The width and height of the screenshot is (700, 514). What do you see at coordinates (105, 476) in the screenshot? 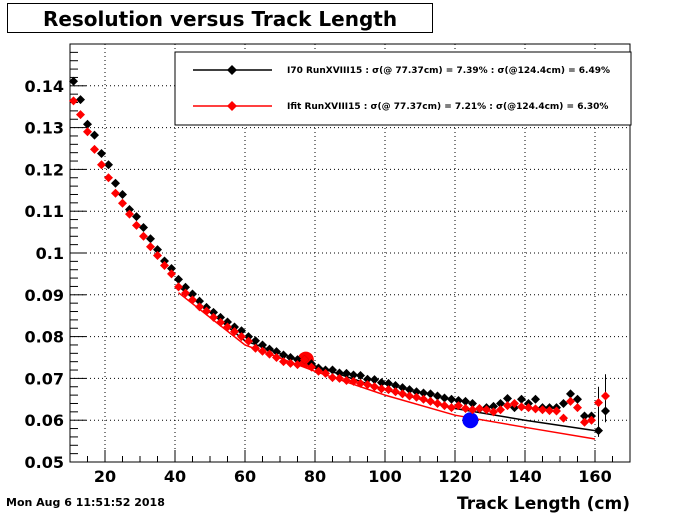
I see `x-tick-label: 20` at bounding box center [105, 476].